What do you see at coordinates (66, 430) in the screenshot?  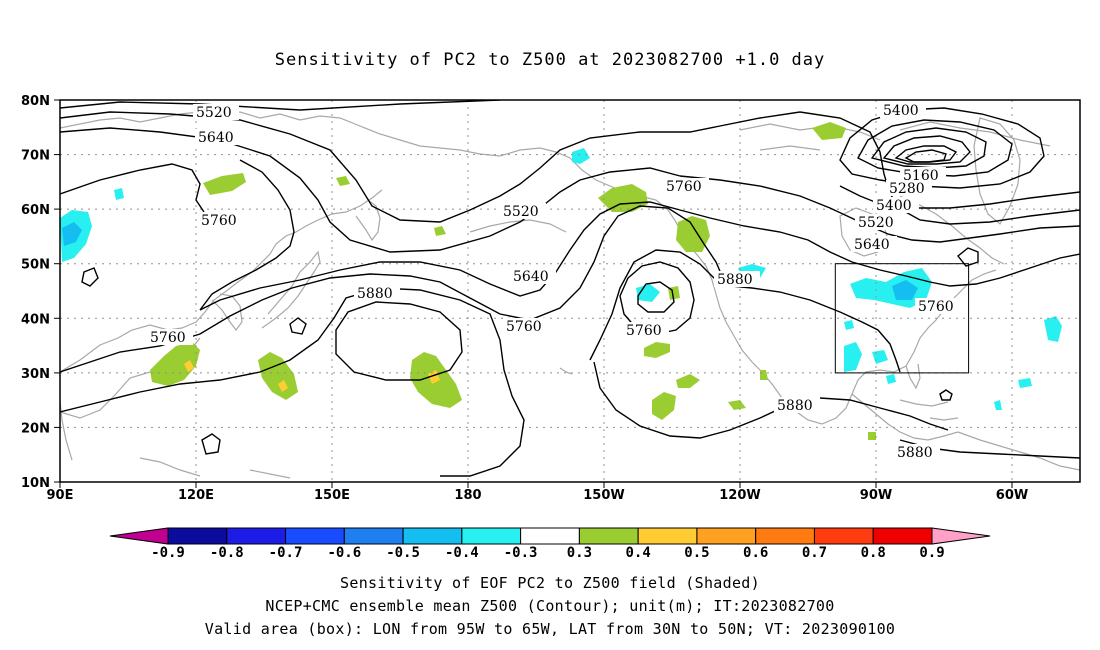 I see `coastline-south-asia` at bounding box center [66, 430].